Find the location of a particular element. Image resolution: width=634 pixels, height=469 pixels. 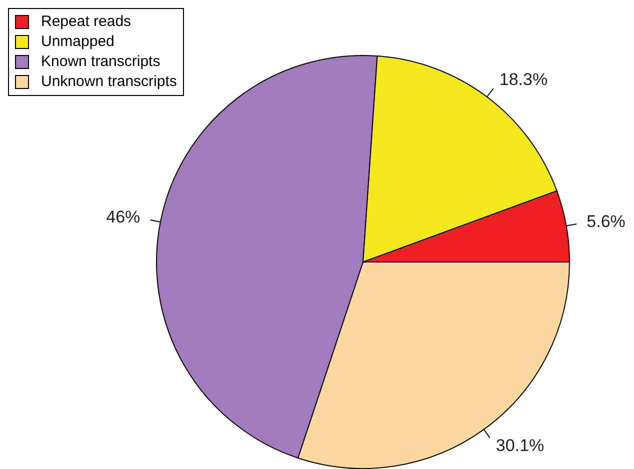

data-label: 5.6% is located at coordinates (606, 221).